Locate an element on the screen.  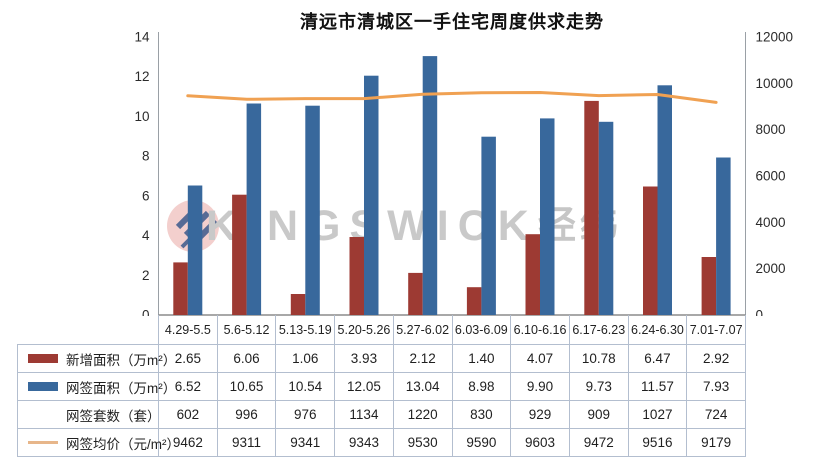
series-label: 新增面积（万m²） is located at coordinates (121, 360).